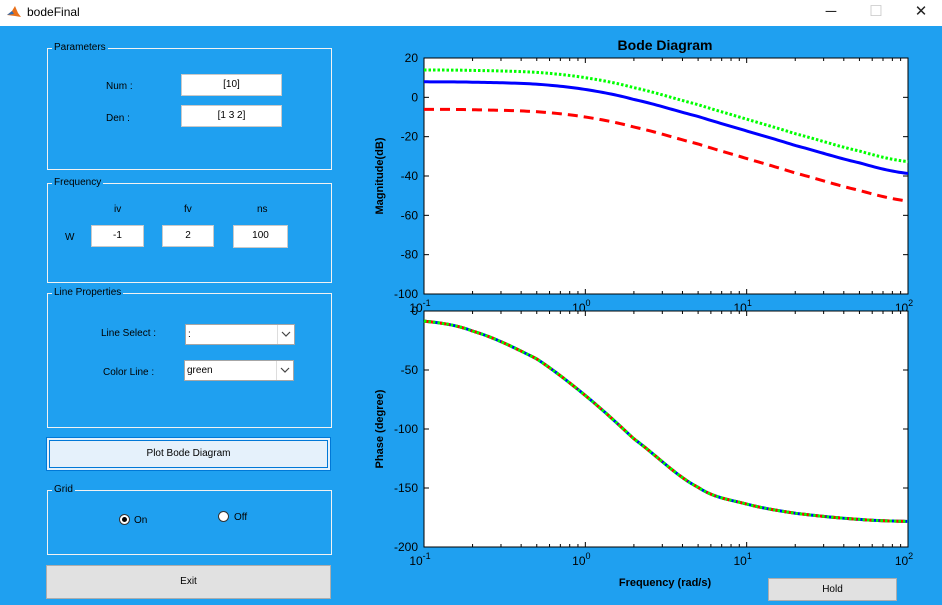  Describe the element at coordinates (412, 58) in the screenshot. I see `y-tick-label: 20` at that location.